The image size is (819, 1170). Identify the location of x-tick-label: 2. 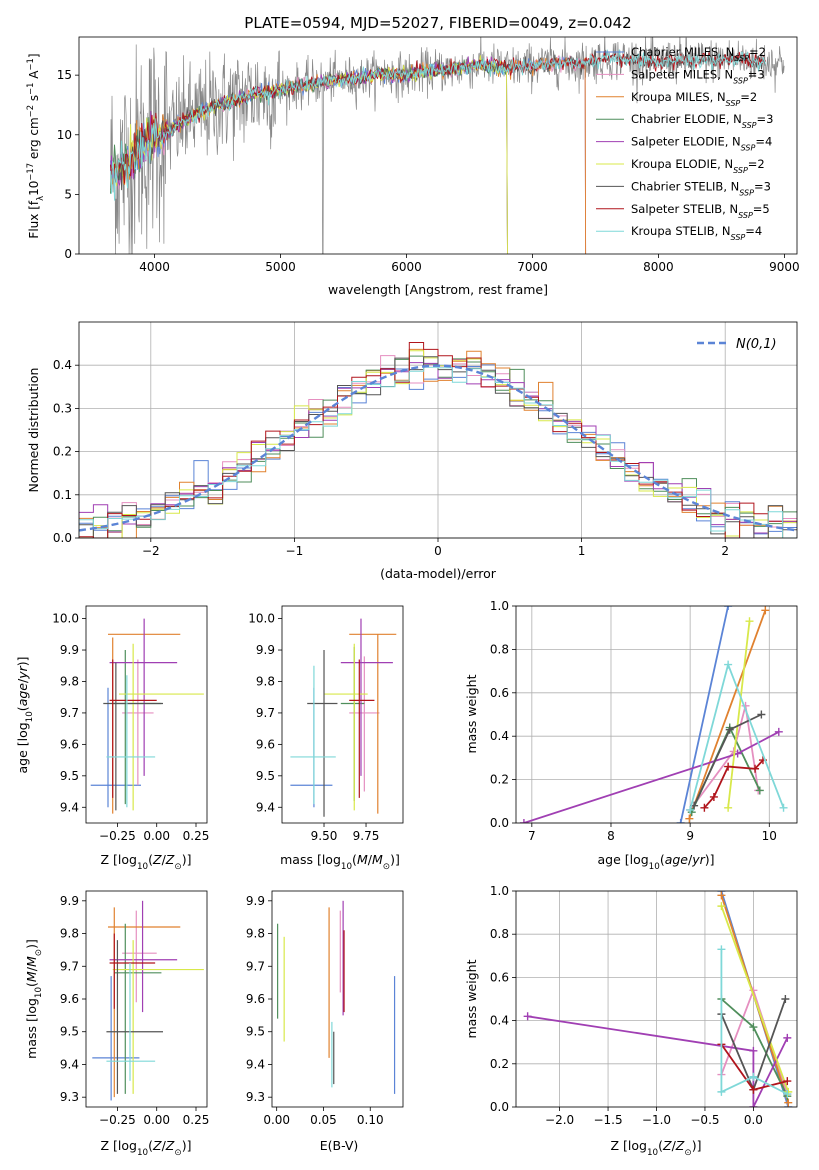
(725, 551).